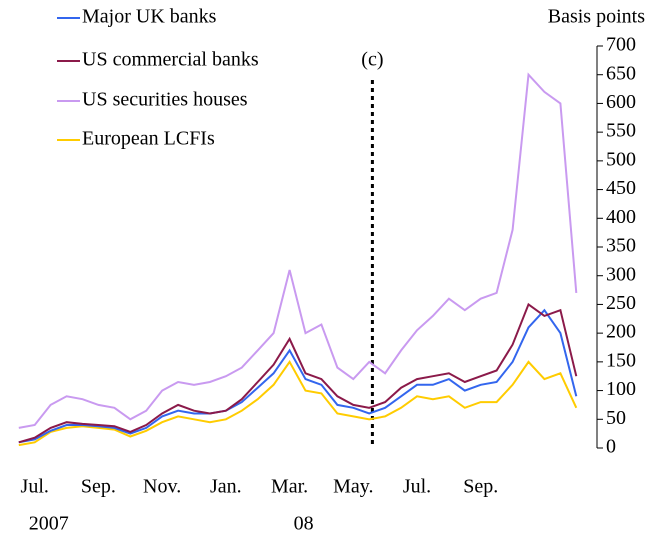 The width and height of the screenshot is (661, 540). What do you see at coordinates (289, 487) in the screenshot?
I see `x-tick-label: Mar.` at bounding box center [289, 487].